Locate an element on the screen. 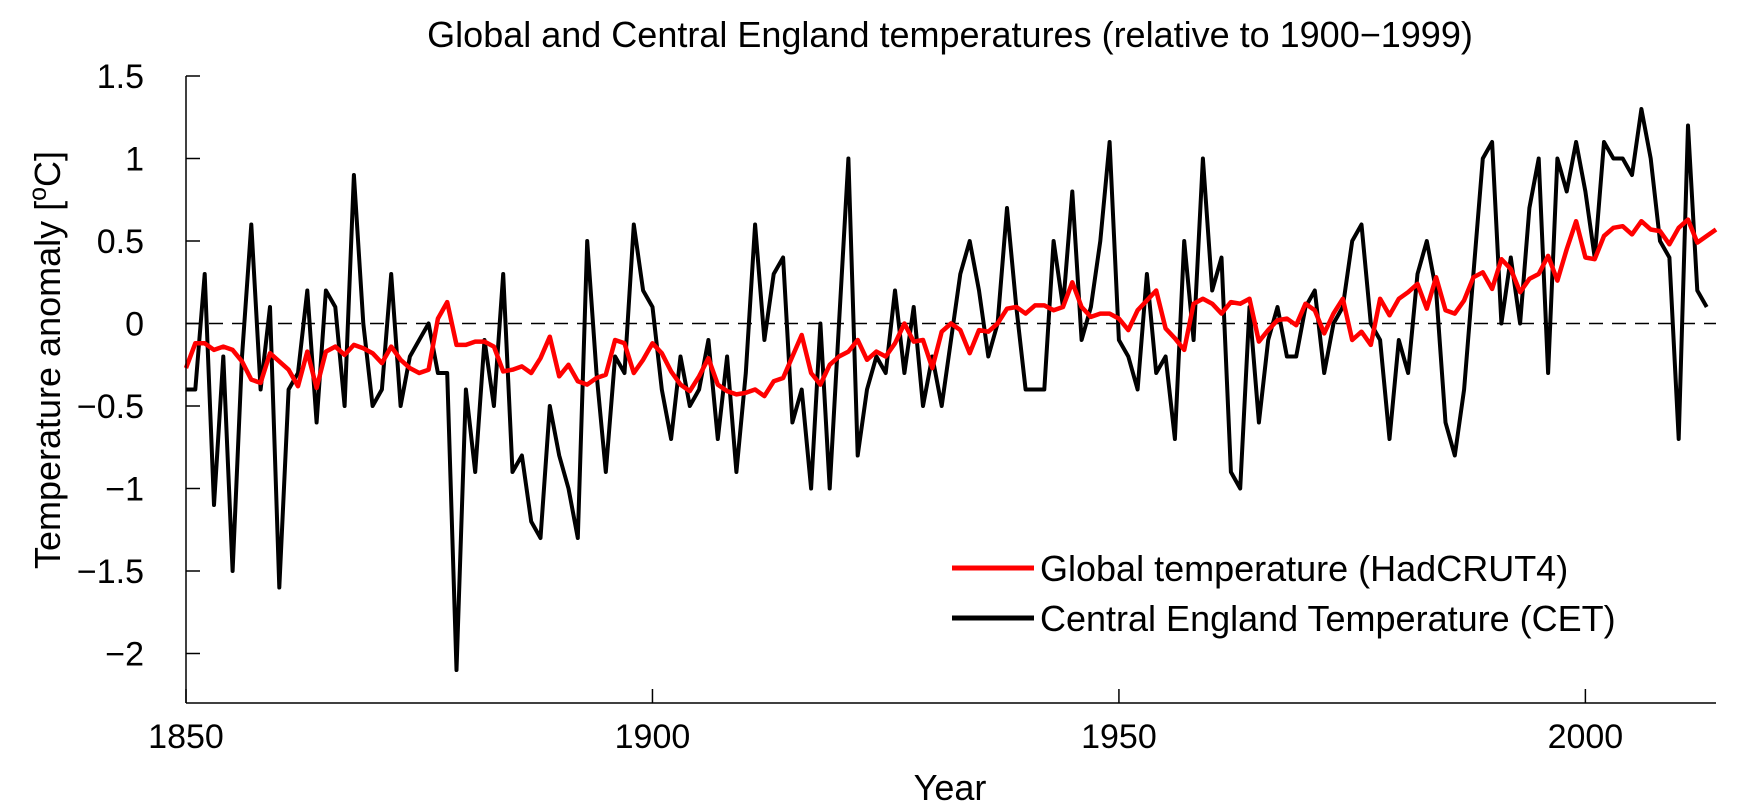 Image resolution: width=1742 pixels, height=811 pixels. y-axis-label-unit: C] is located at coordinates (47, 169).